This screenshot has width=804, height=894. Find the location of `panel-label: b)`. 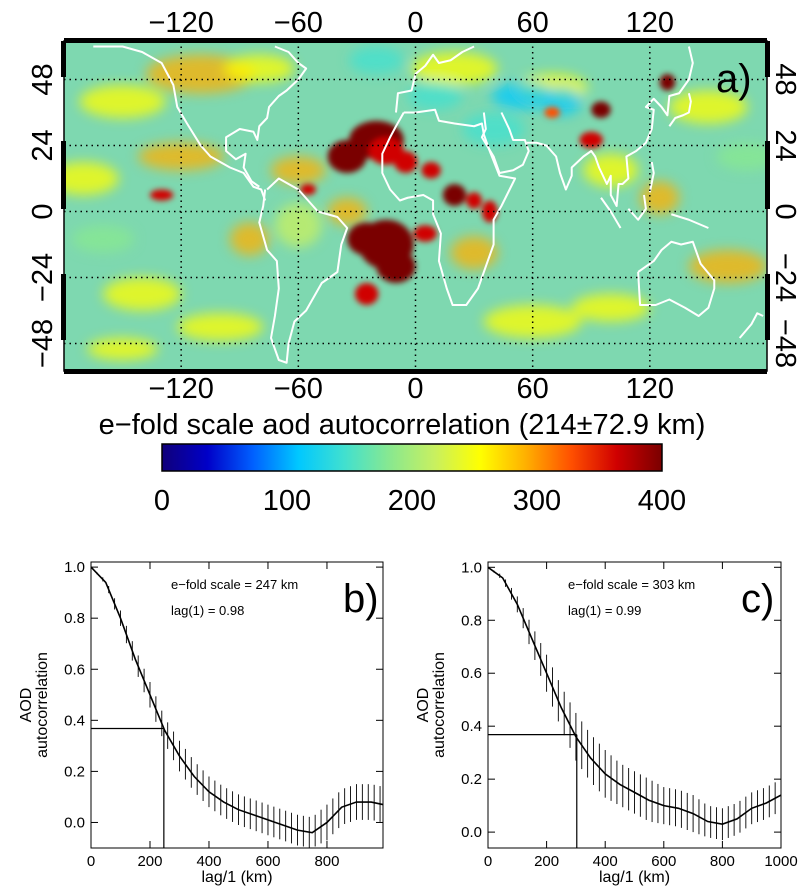

panel-label: b) is located at coordinates (361, 599).